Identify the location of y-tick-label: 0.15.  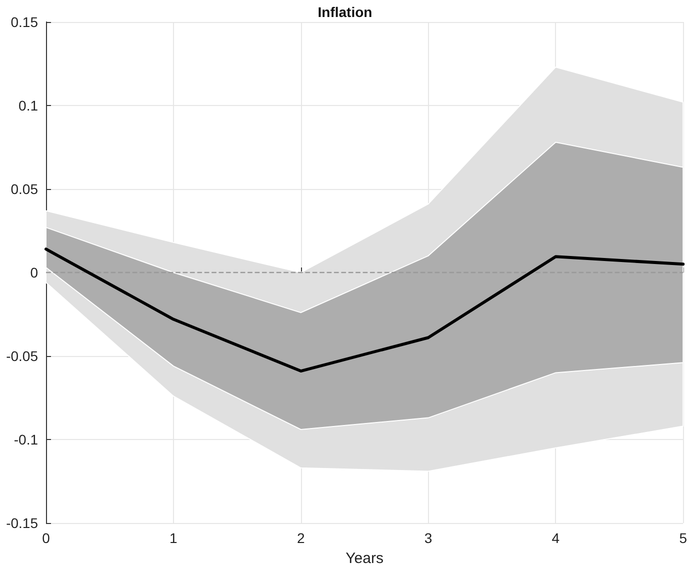
(24, 22).